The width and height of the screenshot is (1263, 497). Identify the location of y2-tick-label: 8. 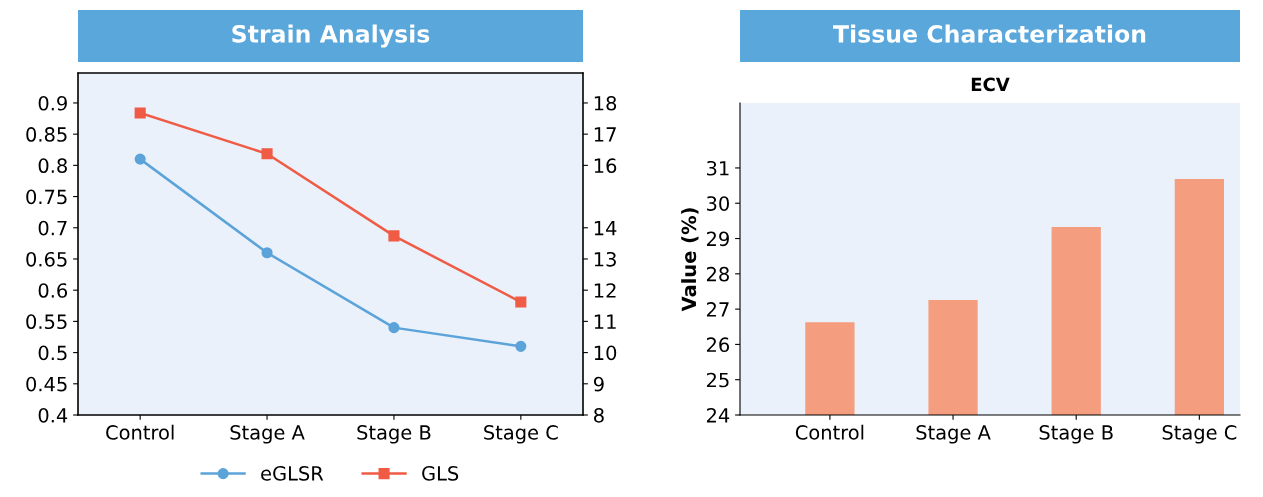
(599, 415).